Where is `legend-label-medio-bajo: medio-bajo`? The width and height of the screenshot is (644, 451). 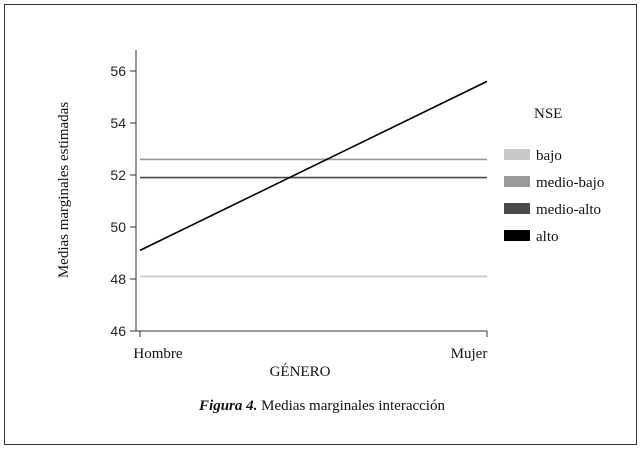 legend-label-medio-bajo: medio-bajo is located at coordinates (570, 183).